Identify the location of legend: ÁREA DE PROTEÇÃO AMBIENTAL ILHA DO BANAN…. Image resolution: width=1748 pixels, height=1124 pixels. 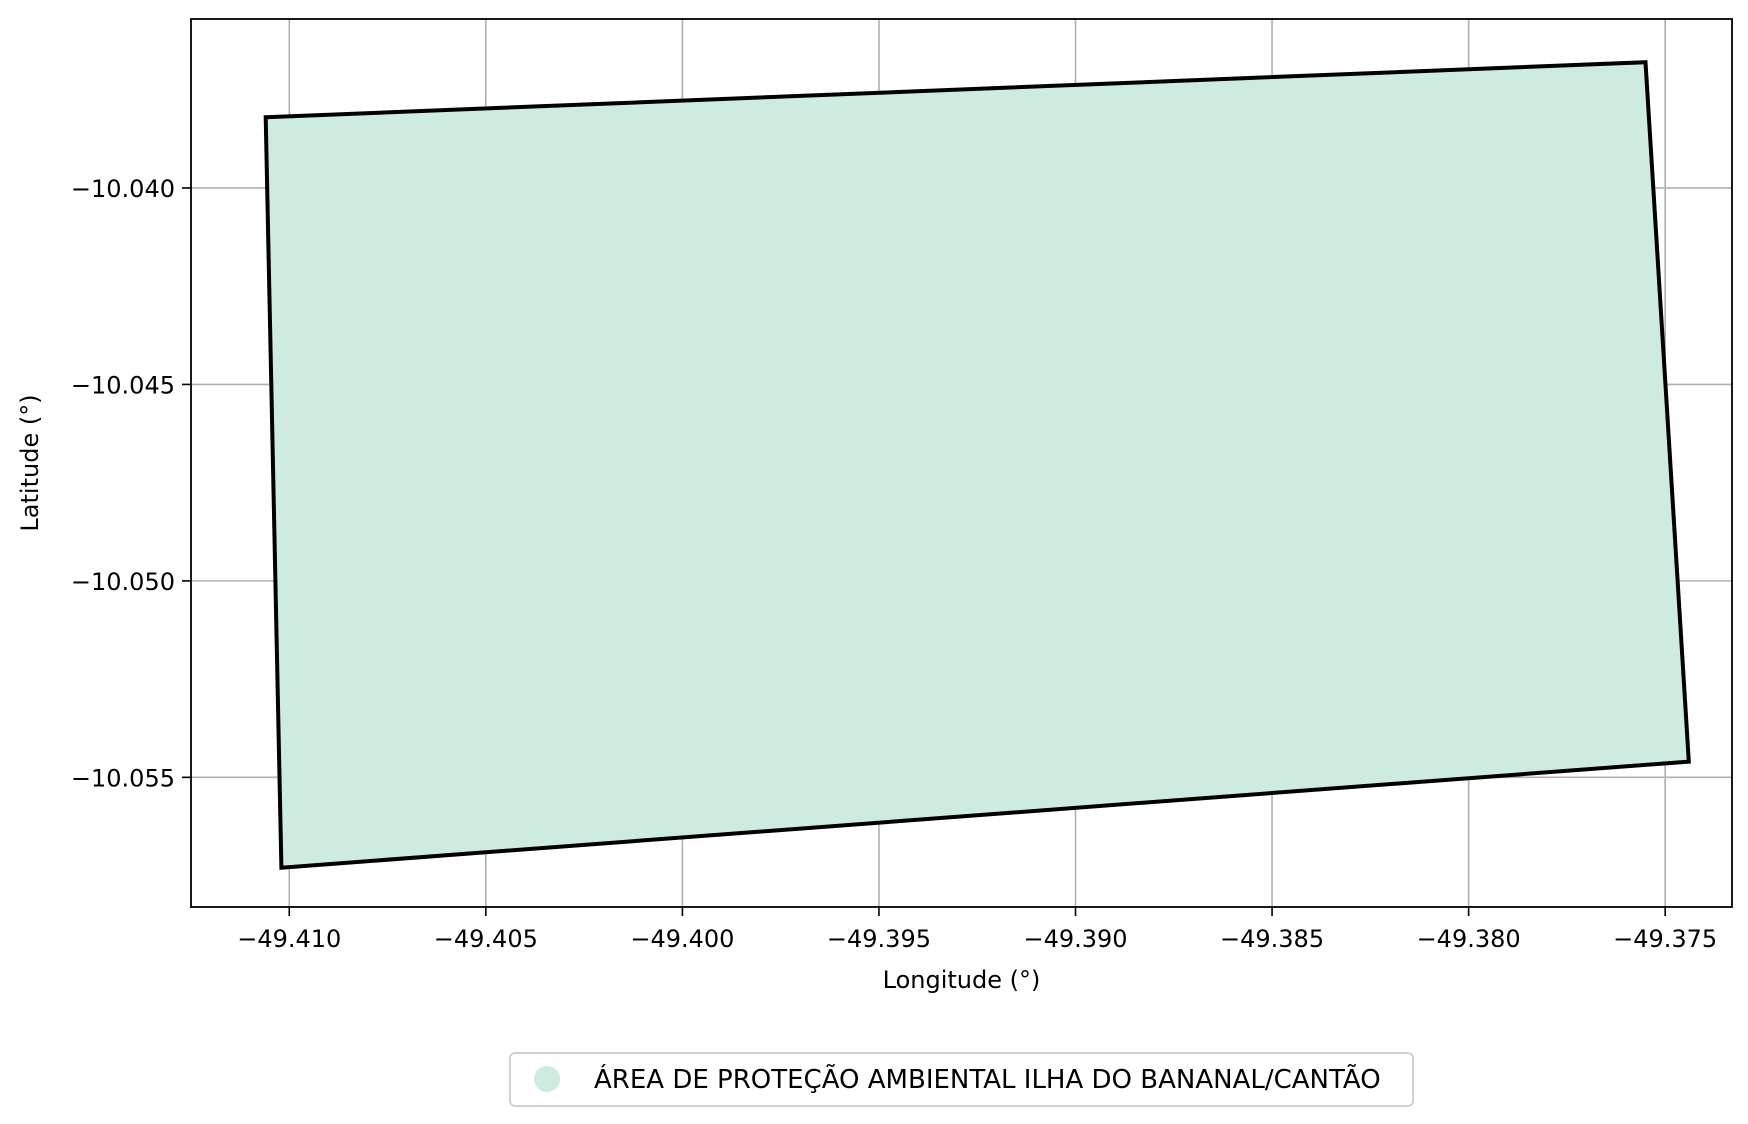
(961, 1079).